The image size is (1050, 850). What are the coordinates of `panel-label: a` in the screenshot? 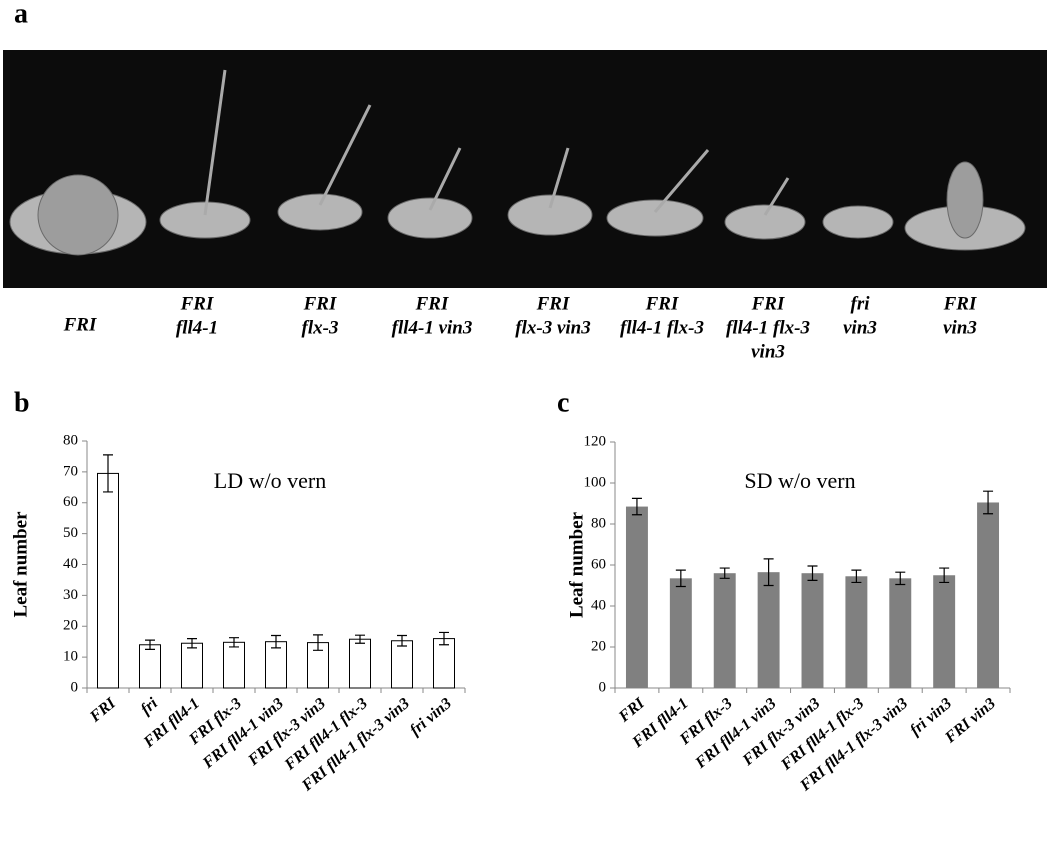 It's located at (21, 14).